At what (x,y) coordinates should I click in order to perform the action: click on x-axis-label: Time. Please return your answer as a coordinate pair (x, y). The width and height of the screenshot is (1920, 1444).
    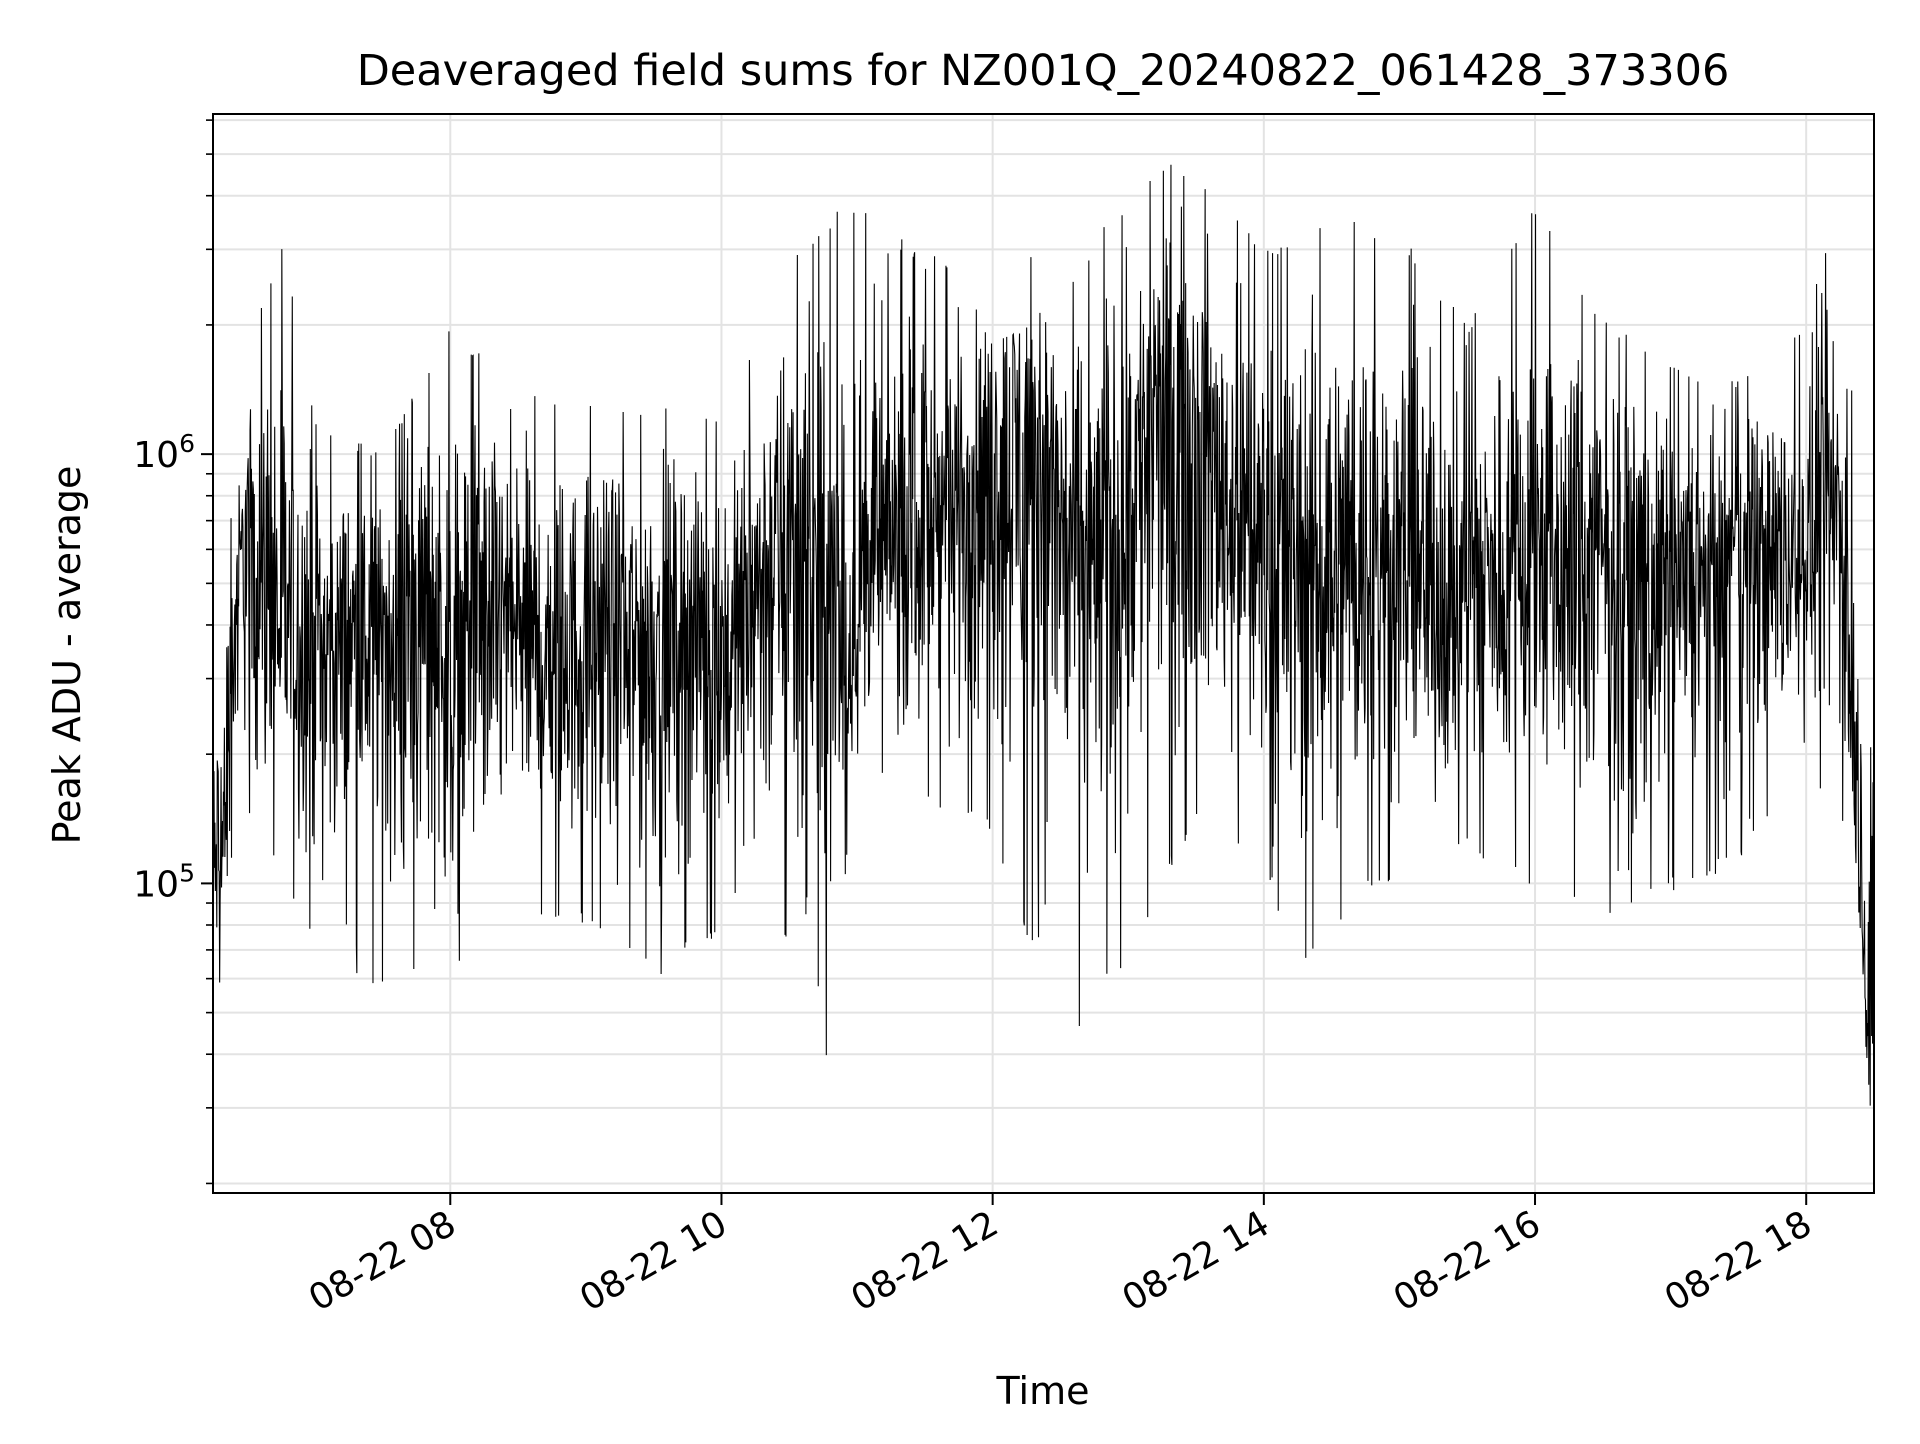
    Looking at the image, I should click on (1043, 1391).